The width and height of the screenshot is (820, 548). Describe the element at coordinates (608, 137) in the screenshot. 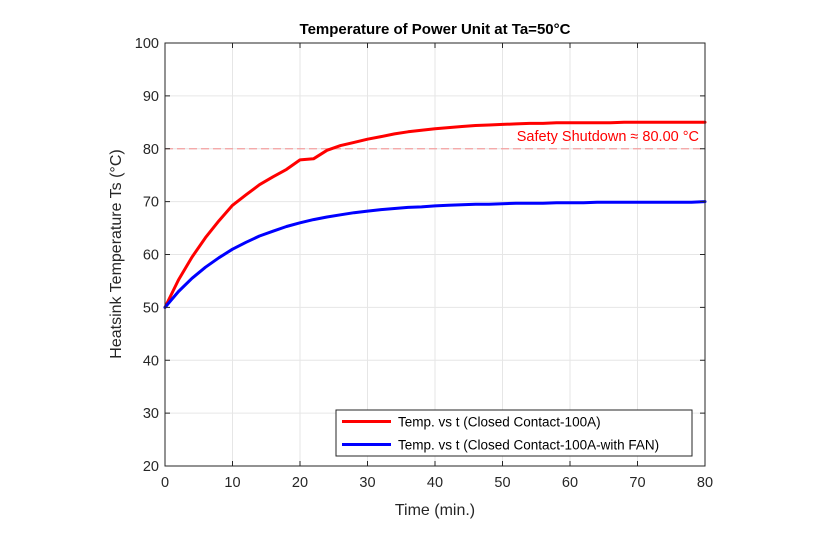

I see `safety-shutdown-label: Safety Shutdown ≈ 80.00 °C` at that location.